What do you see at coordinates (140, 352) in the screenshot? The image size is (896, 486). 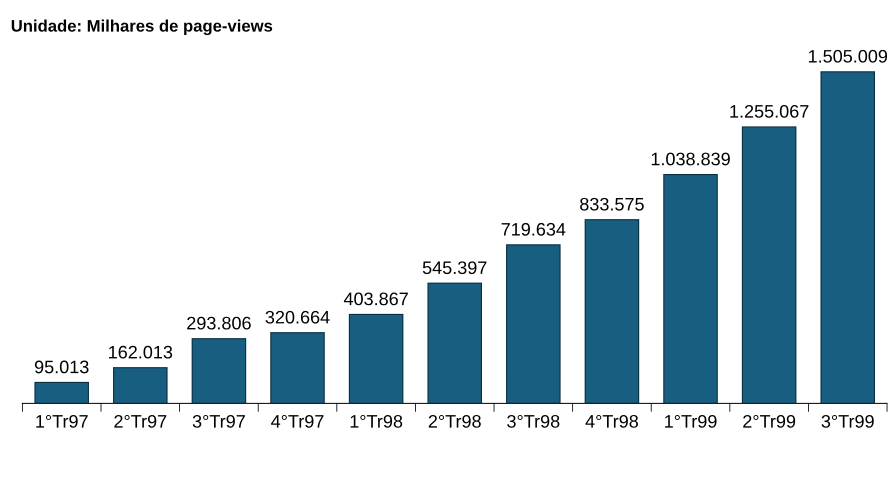 I see `data-label: 162.013` at bounding box center [140, 352].